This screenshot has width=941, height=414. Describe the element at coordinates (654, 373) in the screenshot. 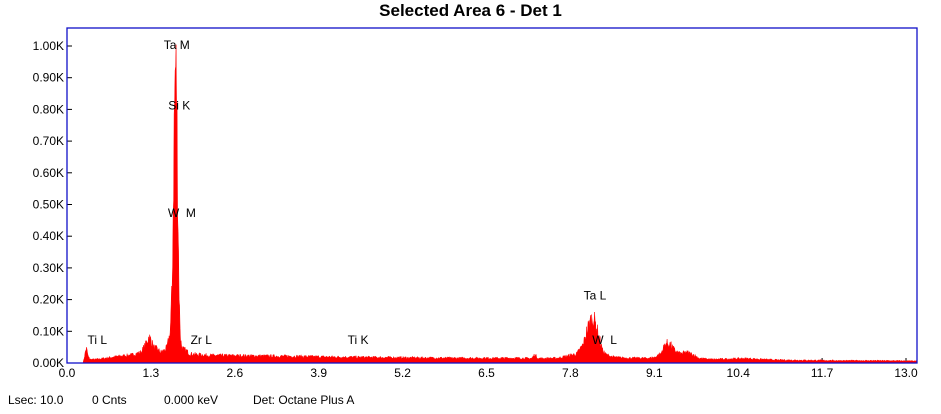

I see `x-tick-label: 9.1` at that location.